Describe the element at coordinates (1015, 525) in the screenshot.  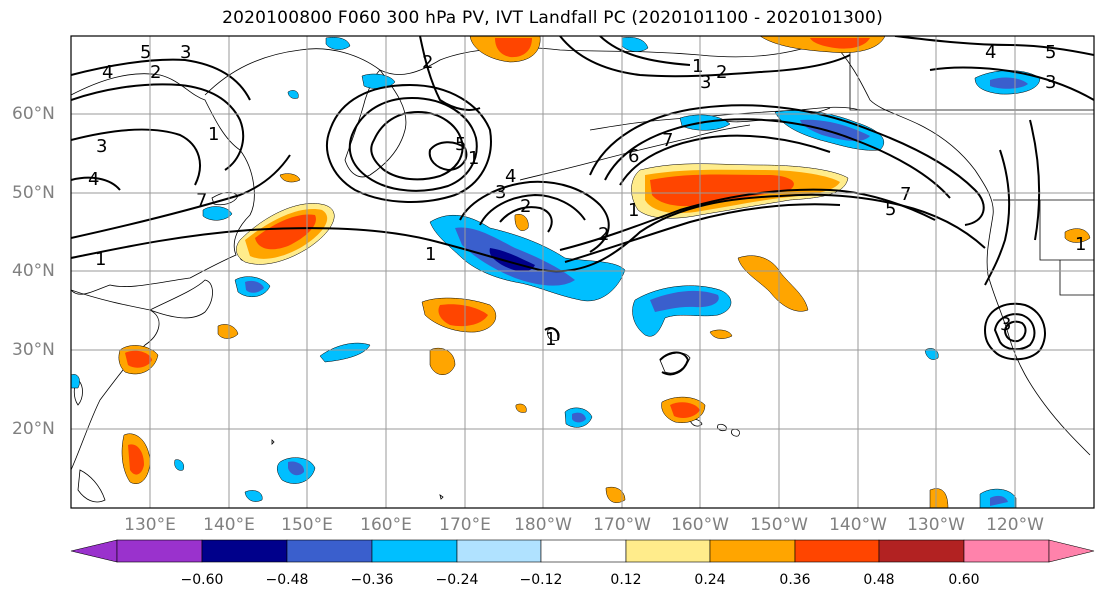
I see `lon-label: 120°W` at that location.